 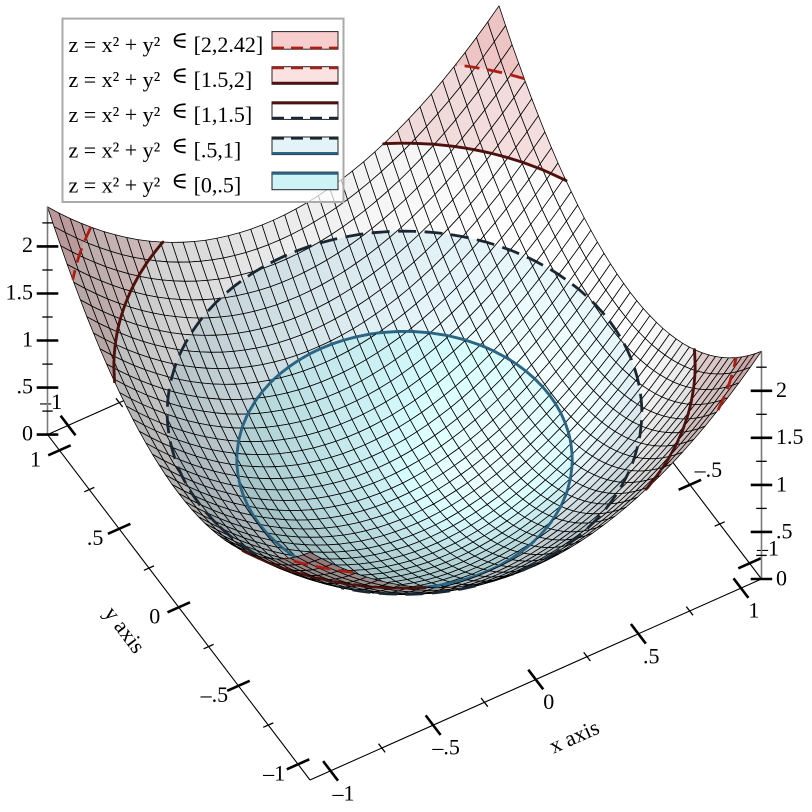 What do you see at coordinates (218, 184) in the screenshot?
I see `svg-text: [0,.5]` at bounding box center [218, 184].